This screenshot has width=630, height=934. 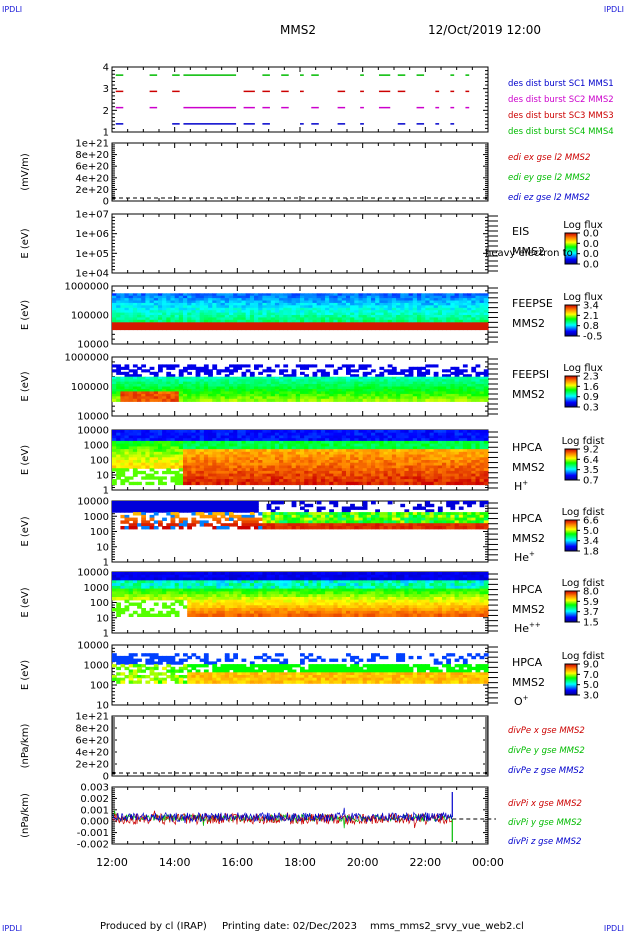 What do you see at coordinates (93, 417) in the screenshot?
I see `y-tick-label: 10000` at bounding box center [93, 417].